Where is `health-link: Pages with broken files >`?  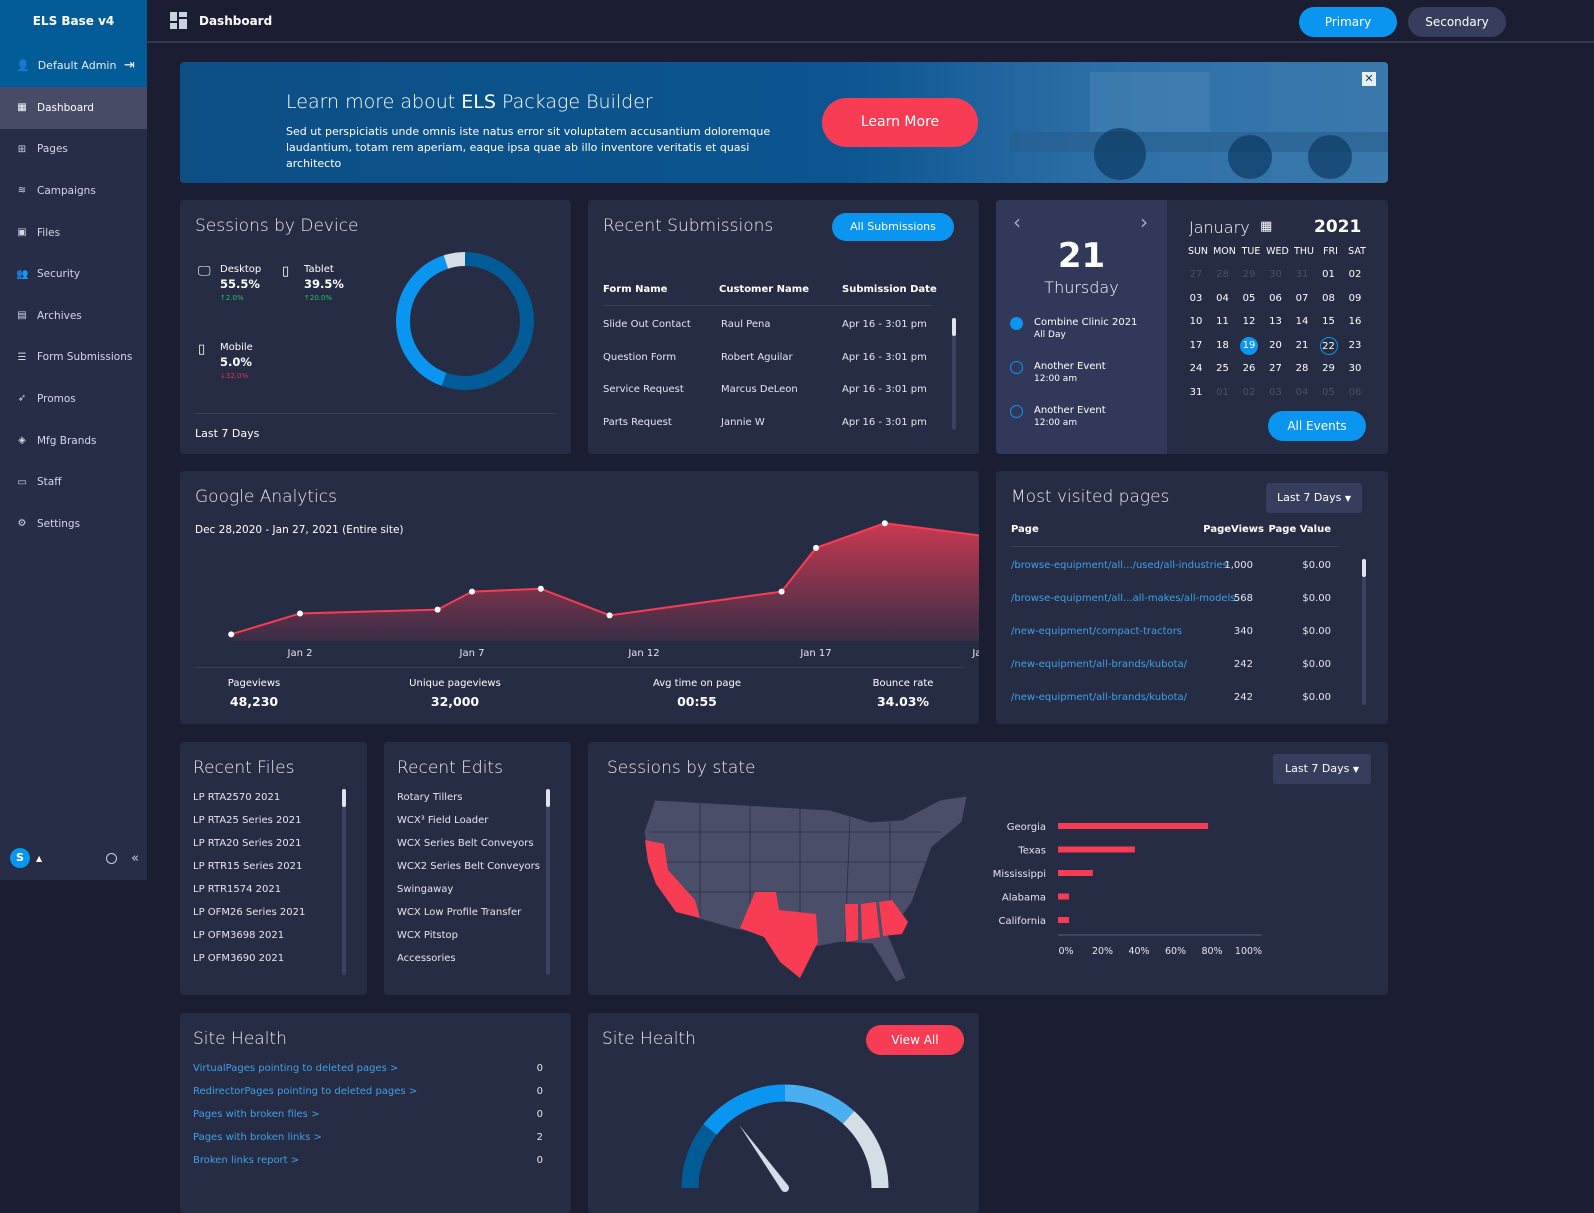 health-link: Pages with broken files > is located at coordinates (256, 1114).